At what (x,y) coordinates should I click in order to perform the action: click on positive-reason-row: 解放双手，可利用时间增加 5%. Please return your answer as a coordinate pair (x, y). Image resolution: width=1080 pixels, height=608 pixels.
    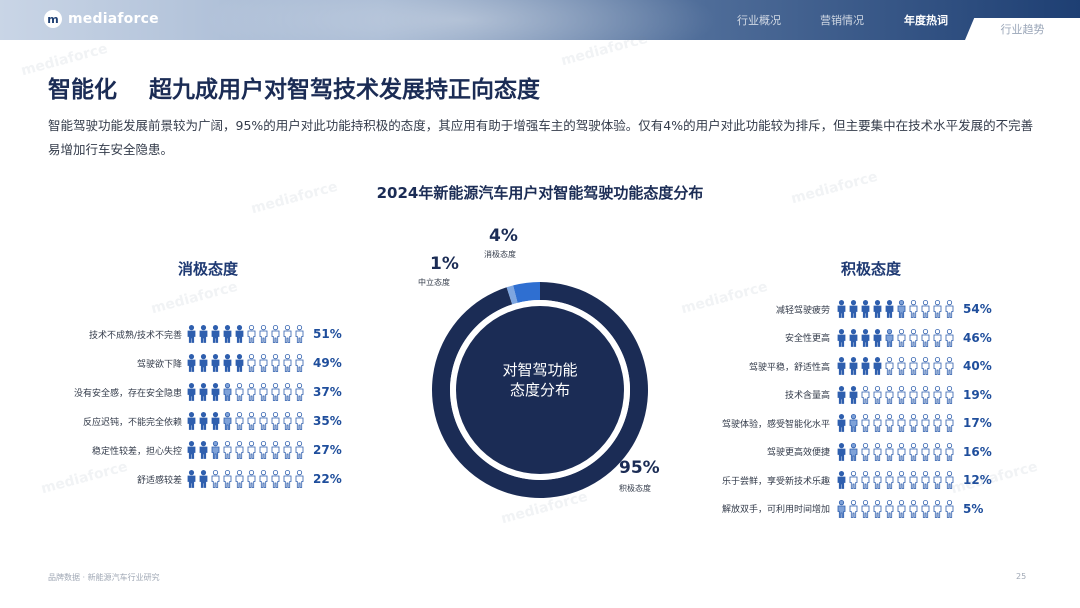
    Looking at the image, I should click on (836, 509).